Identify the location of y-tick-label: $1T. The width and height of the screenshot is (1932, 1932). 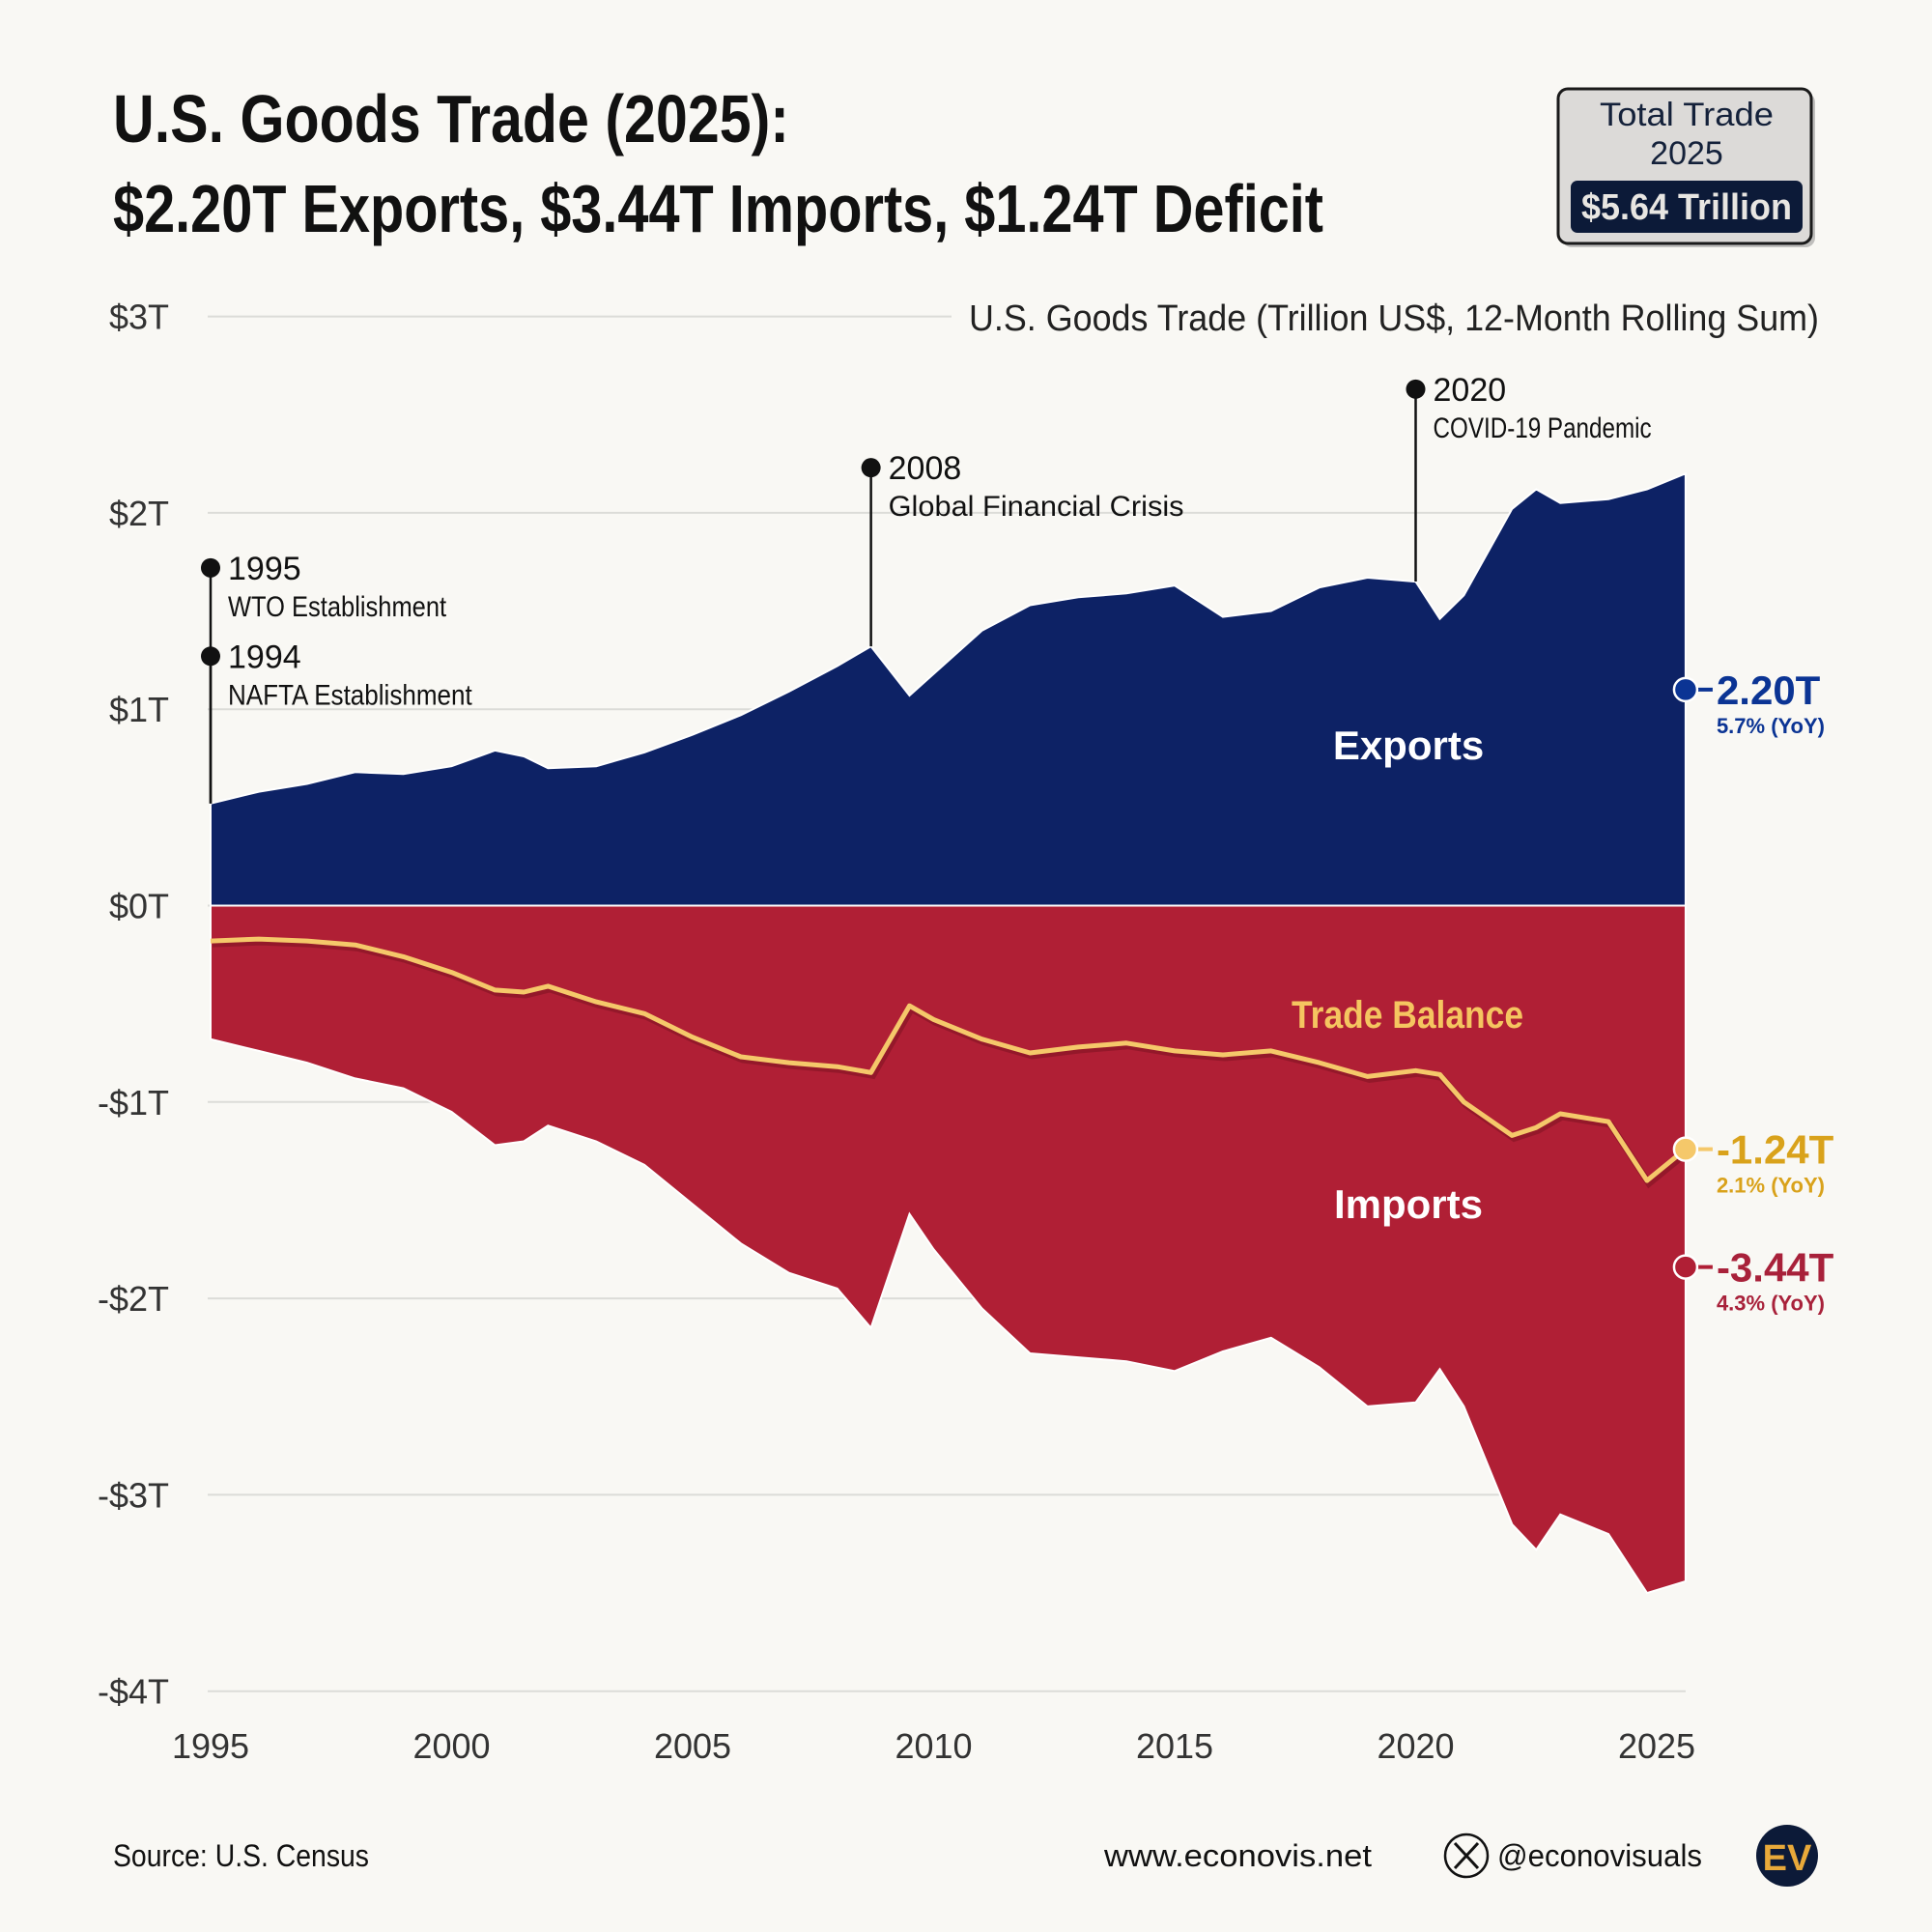
(139, 709).